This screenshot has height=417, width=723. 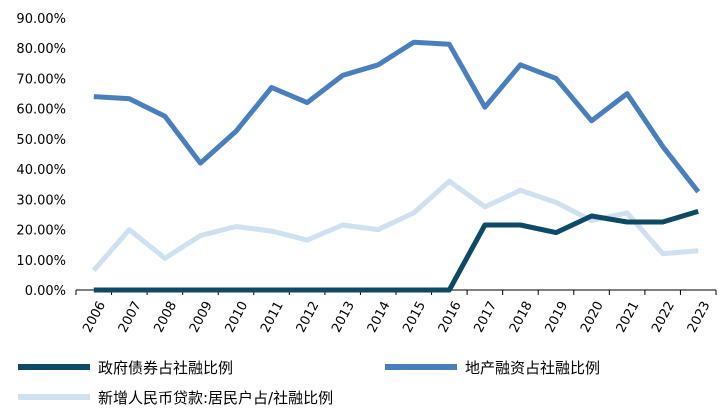 I want to click on x-tick-label: 2009, so click(x=201, y=317).